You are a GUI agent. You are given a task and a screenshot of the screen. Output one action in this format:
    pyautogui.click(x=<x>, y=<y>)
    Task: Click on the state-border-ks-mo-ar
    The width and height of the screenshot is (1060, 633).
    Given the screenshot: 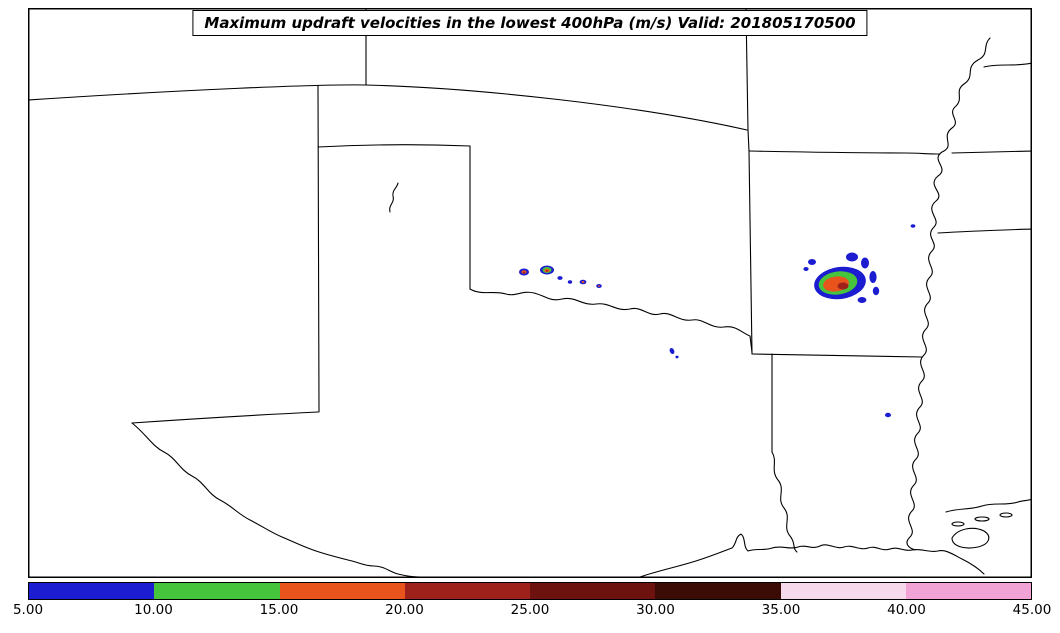 What is the action you would take?
    pyautogui.click(x=749, y=182)
    